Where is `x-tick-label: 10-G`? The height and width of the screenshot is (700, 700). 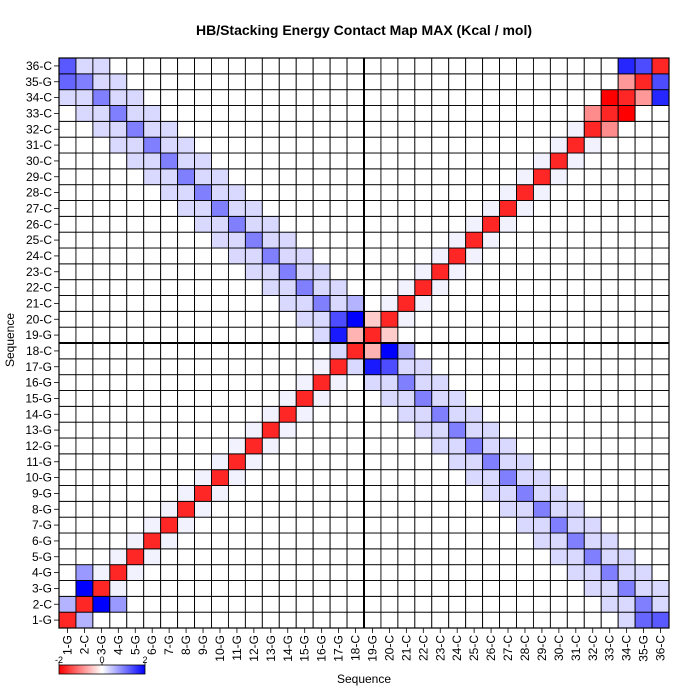 x-tick-label: 10-G is located at coordinates (220, 648).